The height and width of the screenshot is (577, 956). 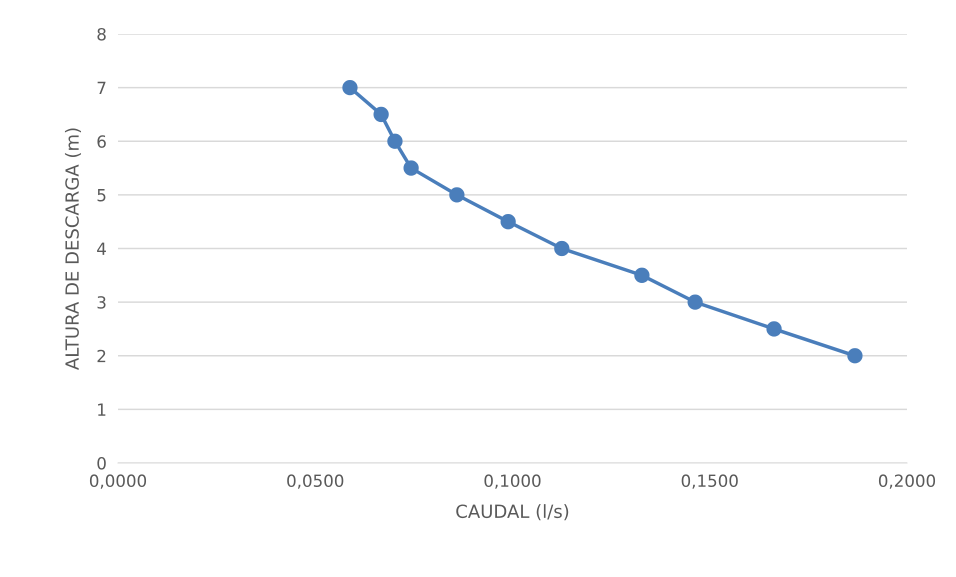 What do you see at coordinates (710, 481) in the screenshot?
I see `x-tick-label: 0,1500` at bounding box center [710, 481].